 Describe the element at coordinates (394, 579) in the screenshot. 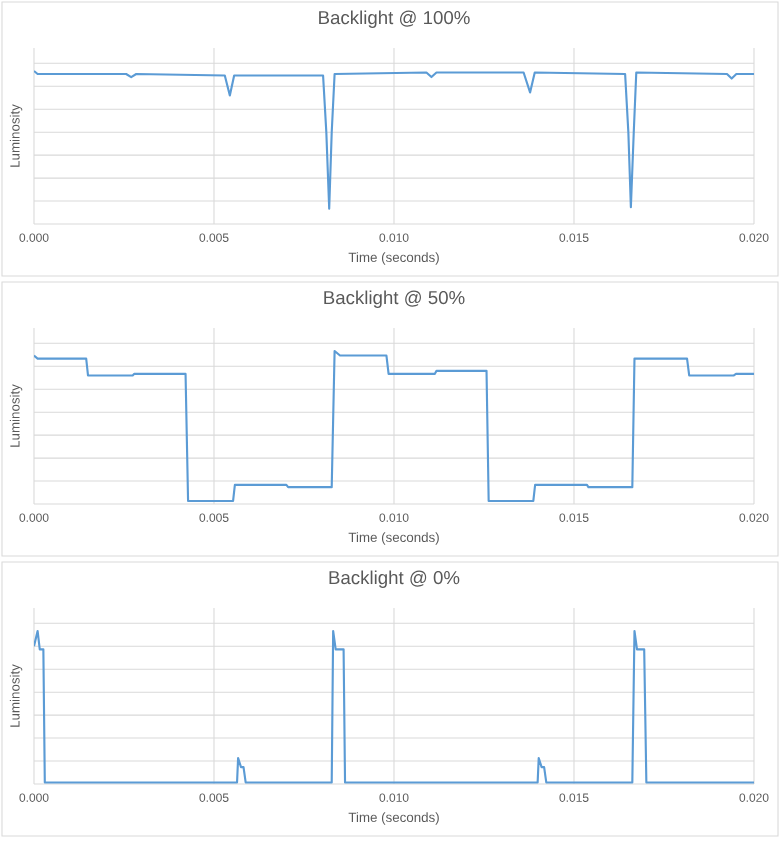

I see `chart-title: Backlight @ 0%` at that location.